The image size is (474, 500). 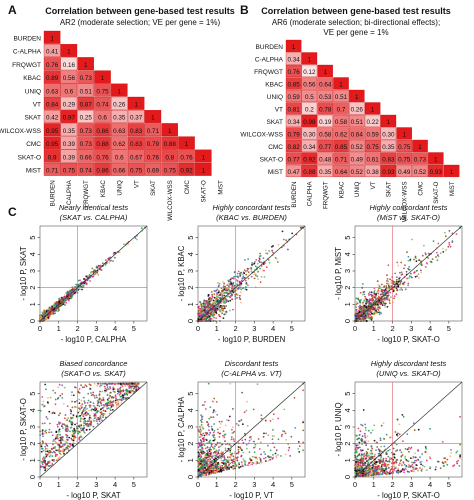 I want to click on row-label: VT, so click(x=279, y=110).